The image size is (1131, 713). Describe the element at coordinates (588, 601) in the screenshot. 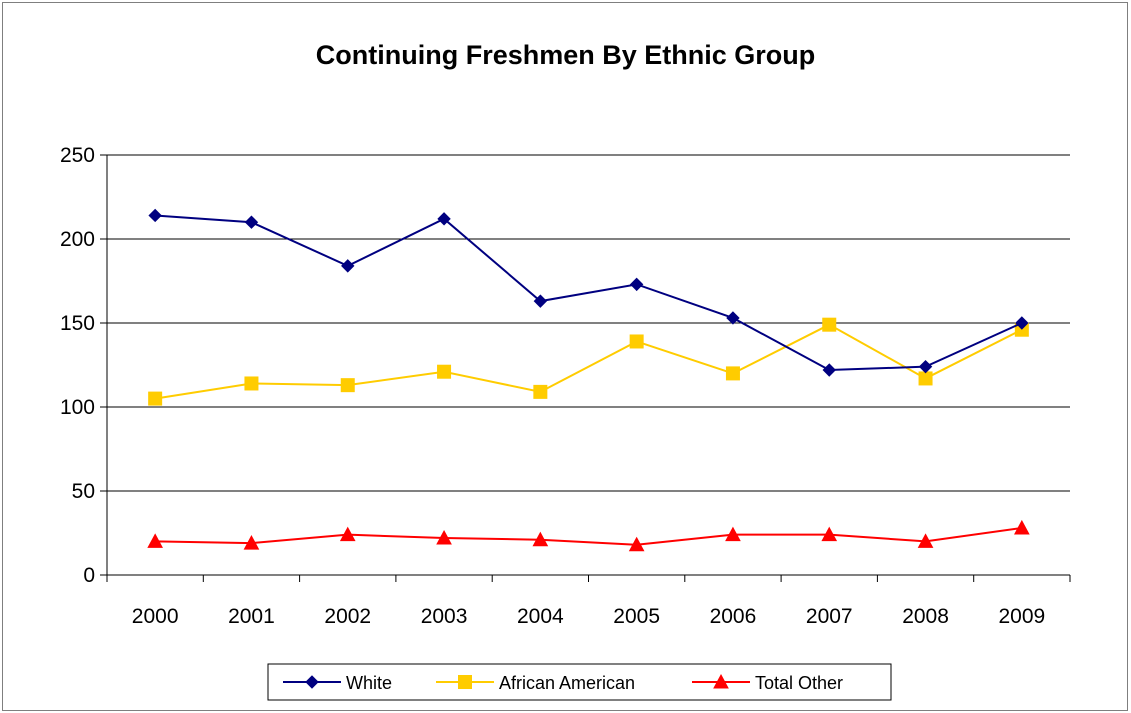

I see `x-axis-ticks: 2000 2001 2002 2003 2004 2005 2006 2007 2008 2009` at that location.